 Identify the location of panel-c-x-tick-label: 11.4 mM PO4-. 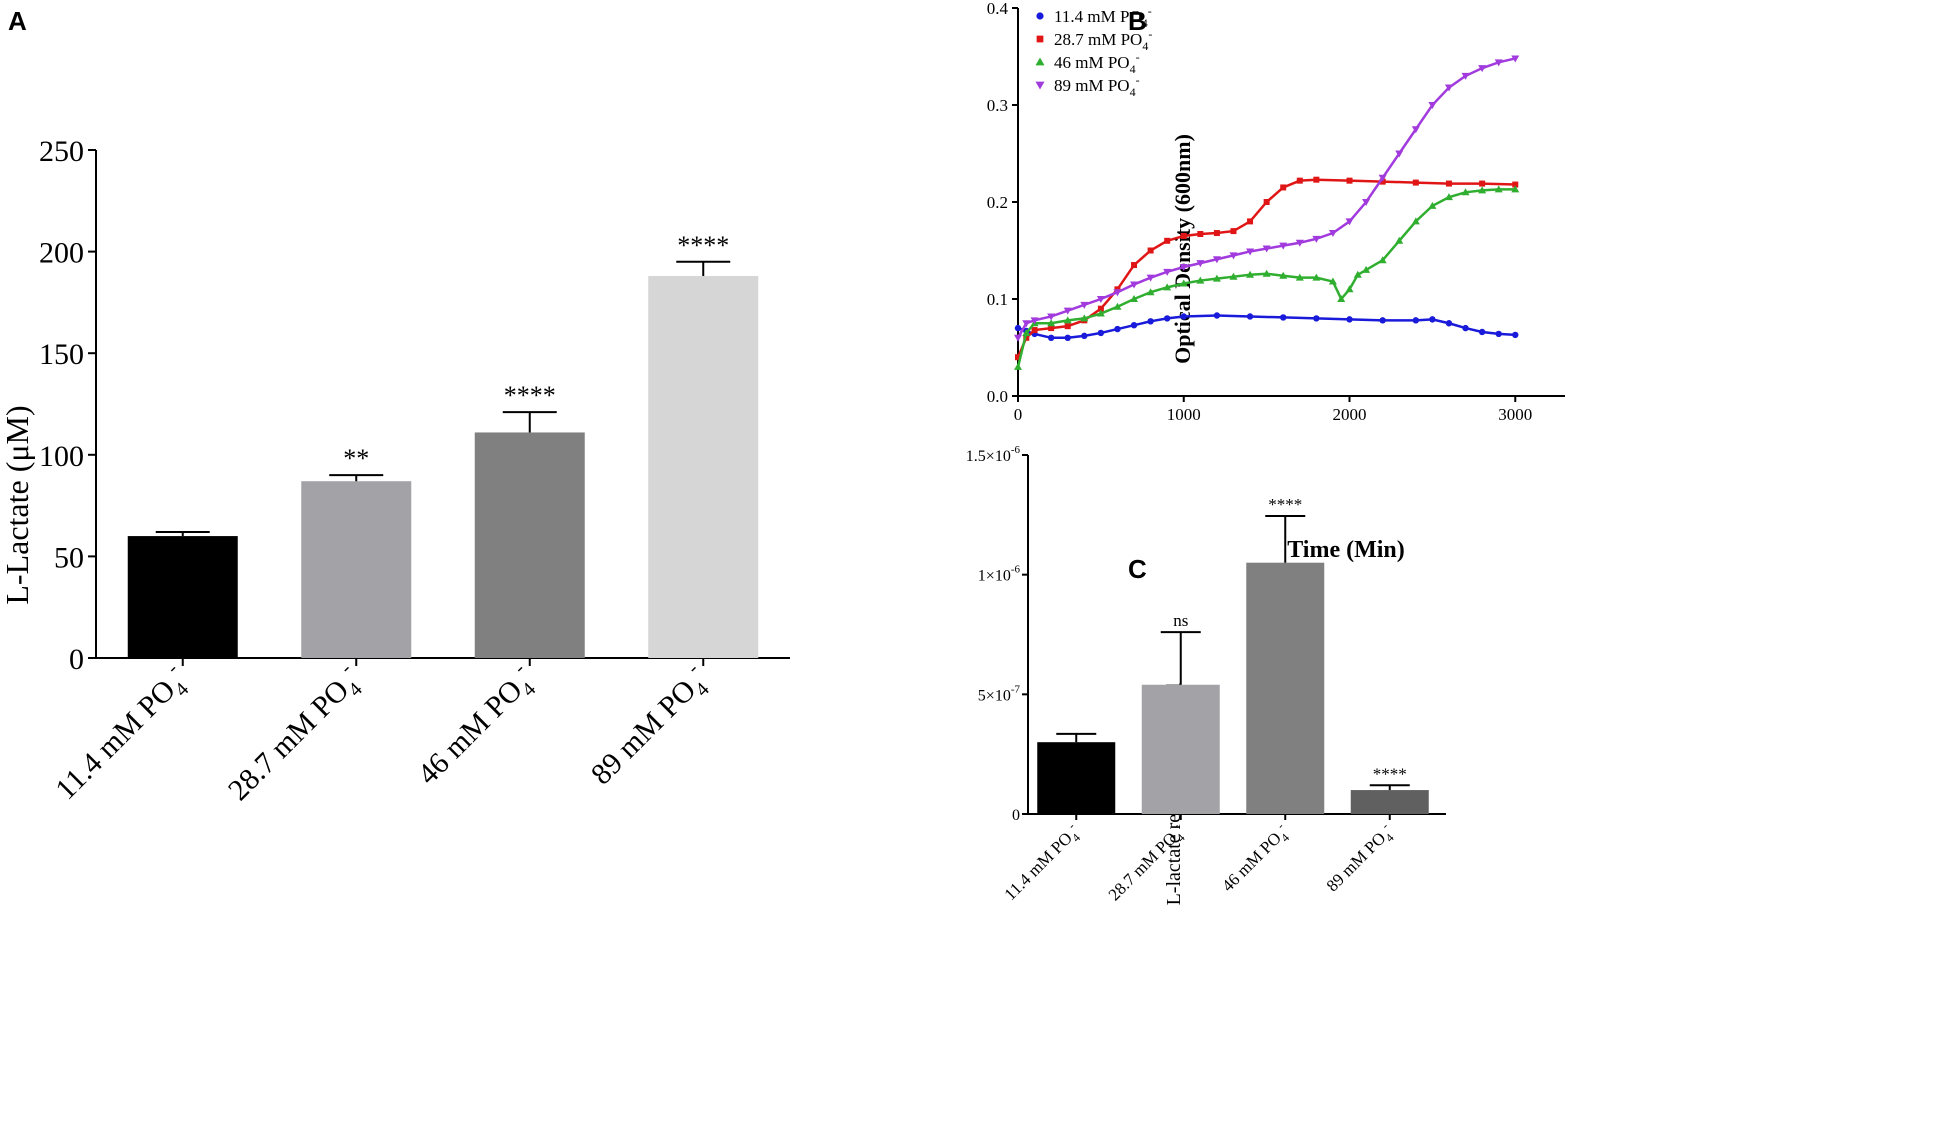
(1041, 862).